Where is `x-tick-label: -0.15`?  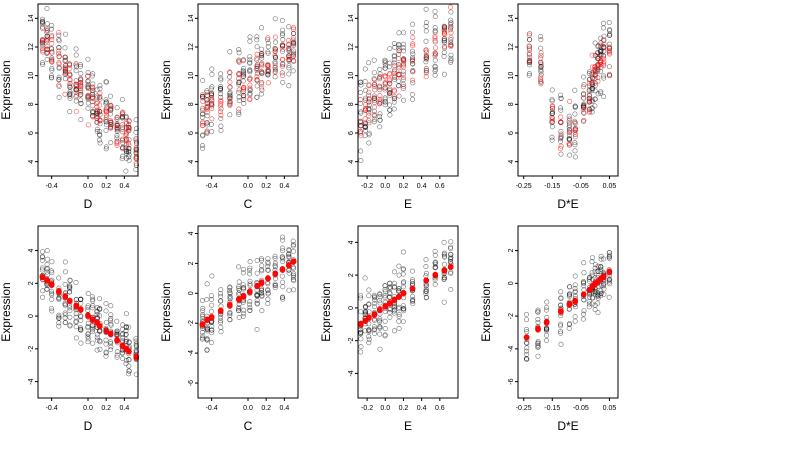 x-tick-label: -0.15 is located at coordinates (552, 408).